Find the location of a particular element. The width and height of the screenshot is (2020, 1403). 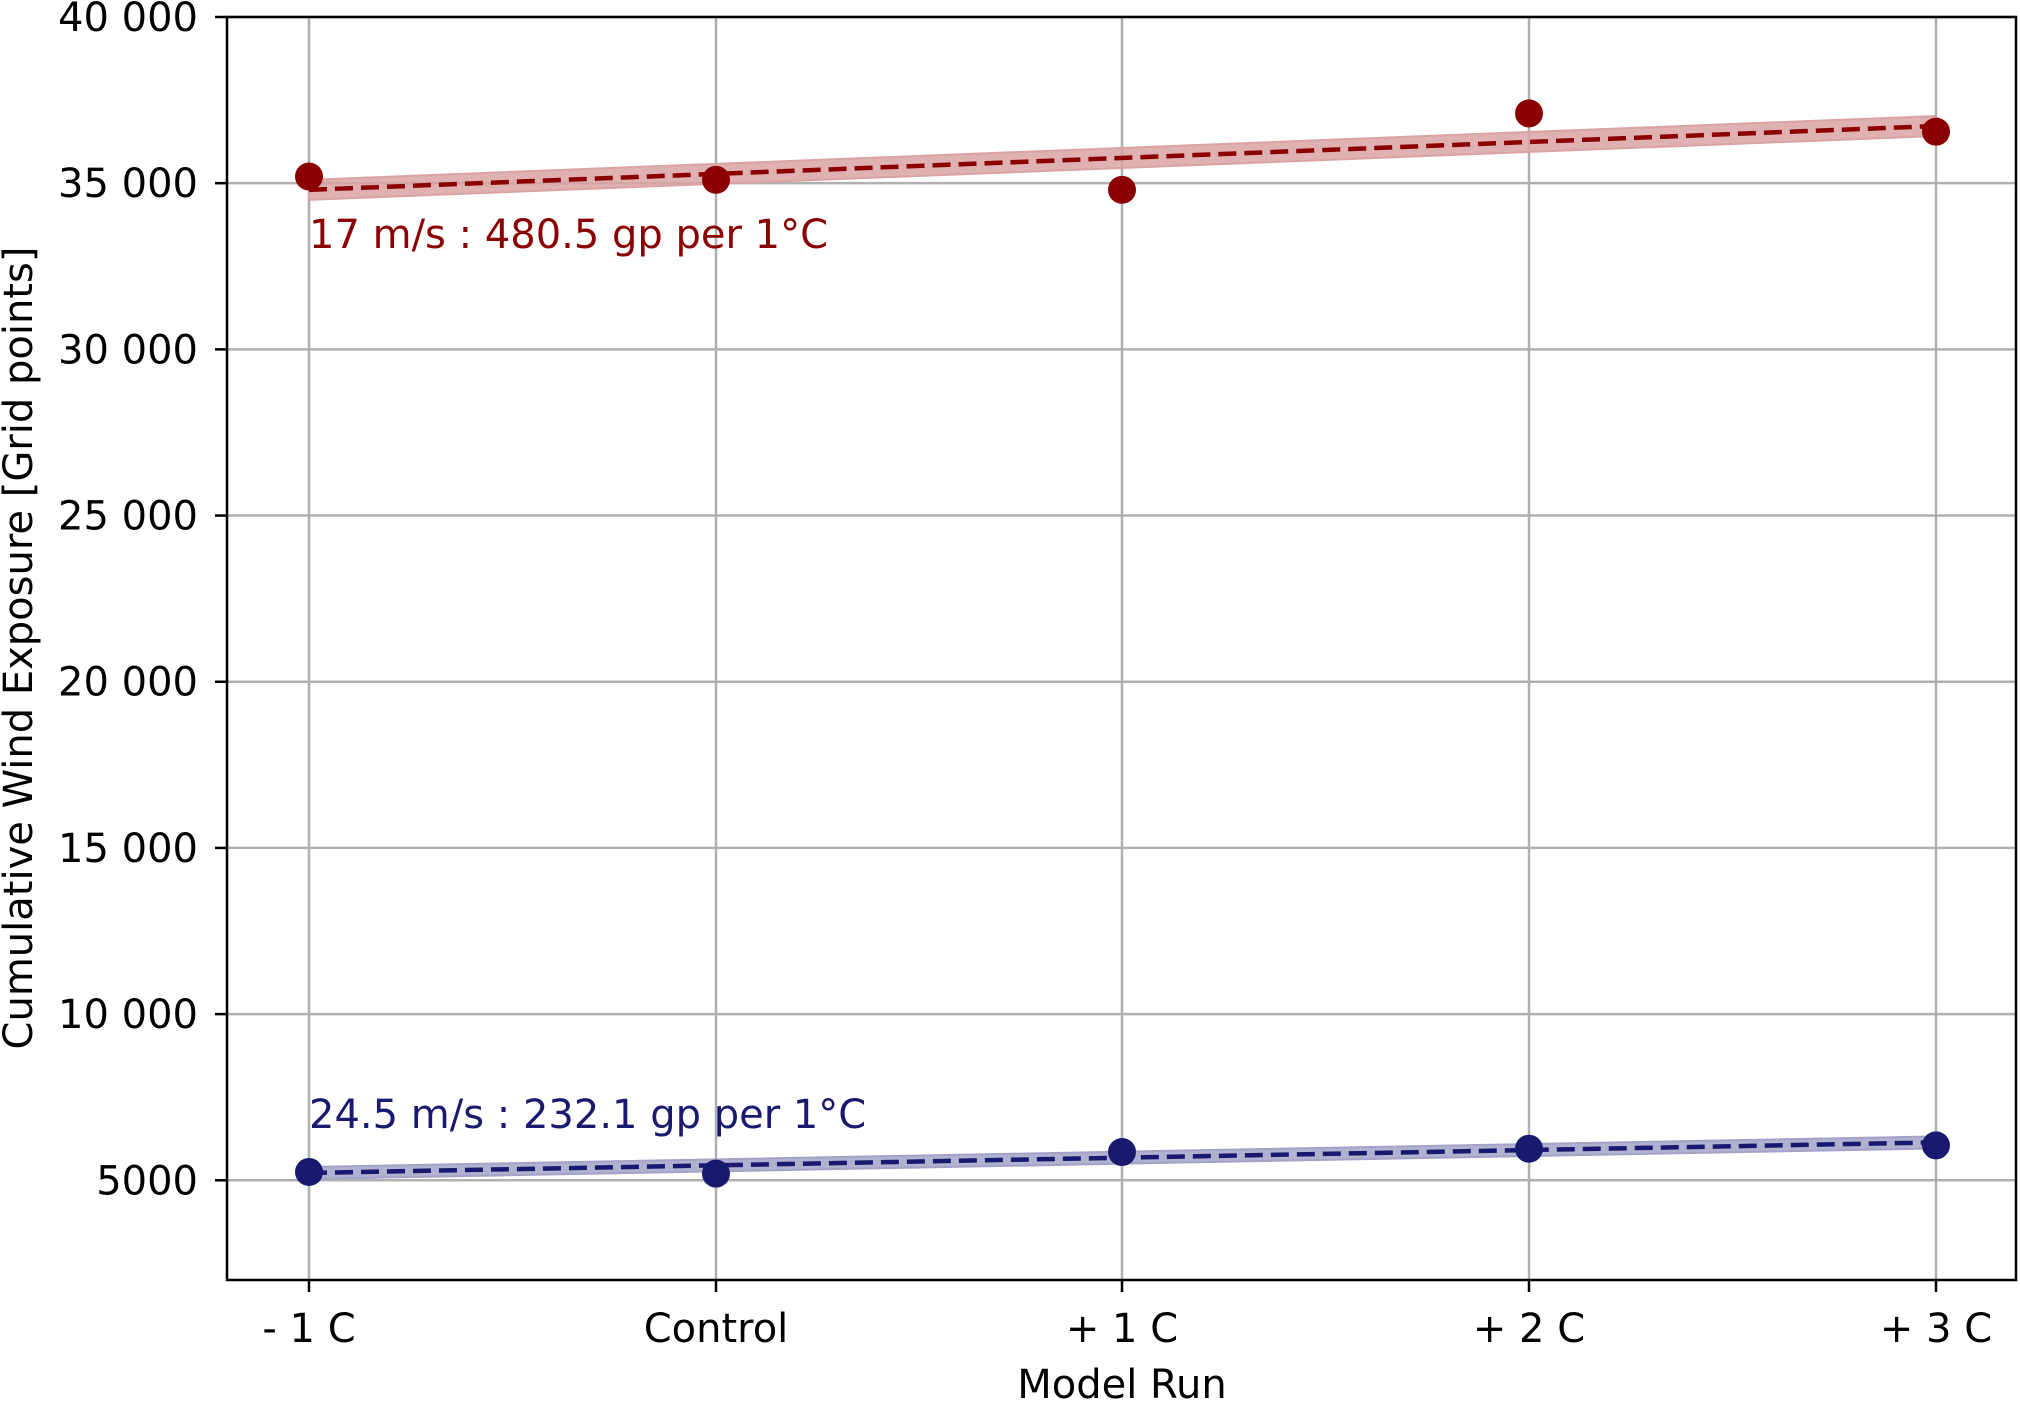

y-tick-label: 5000 is located at coordinates (147, 1181).